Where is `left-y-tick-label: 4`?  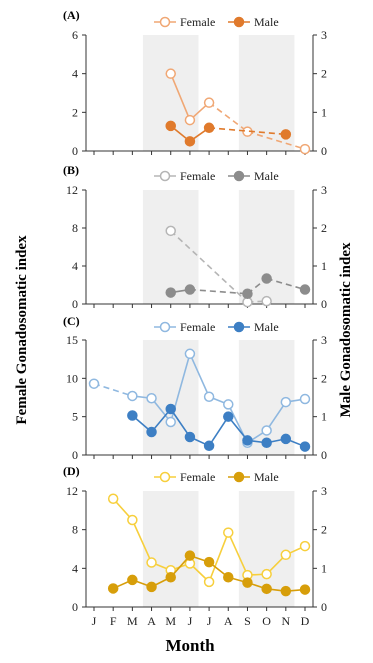 left-y-tick-label: 4 is located at coordinates (75, 74).